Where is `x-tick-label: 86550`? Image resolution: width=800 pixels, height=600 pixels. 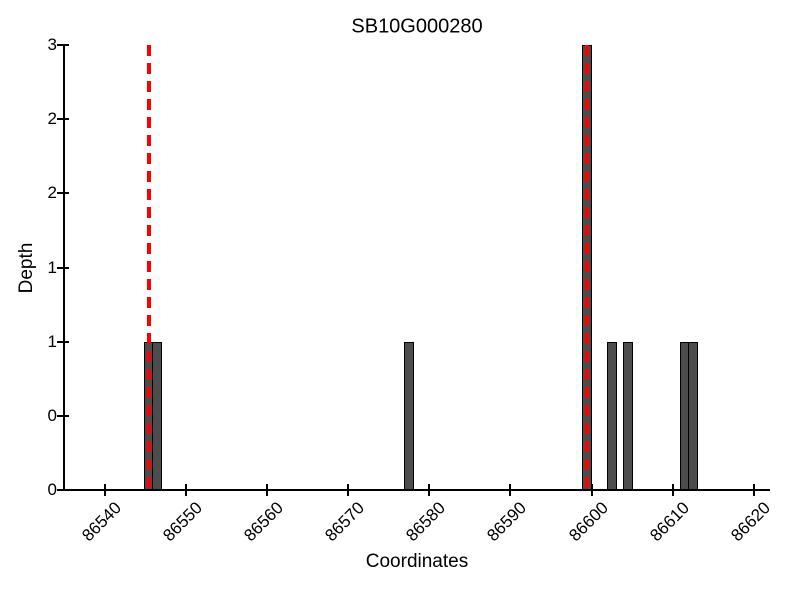
x-tick-label: 86550 is located at coordinates (182, 522).